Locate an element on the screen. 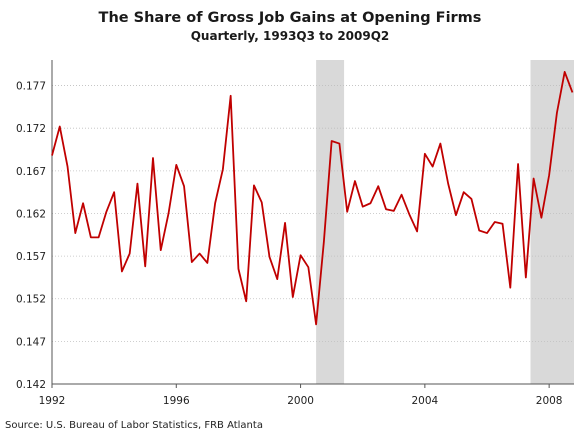 This screenshot has height=435, width=580. y-tick-label: 0.147 is located at coordinates (31, 342).